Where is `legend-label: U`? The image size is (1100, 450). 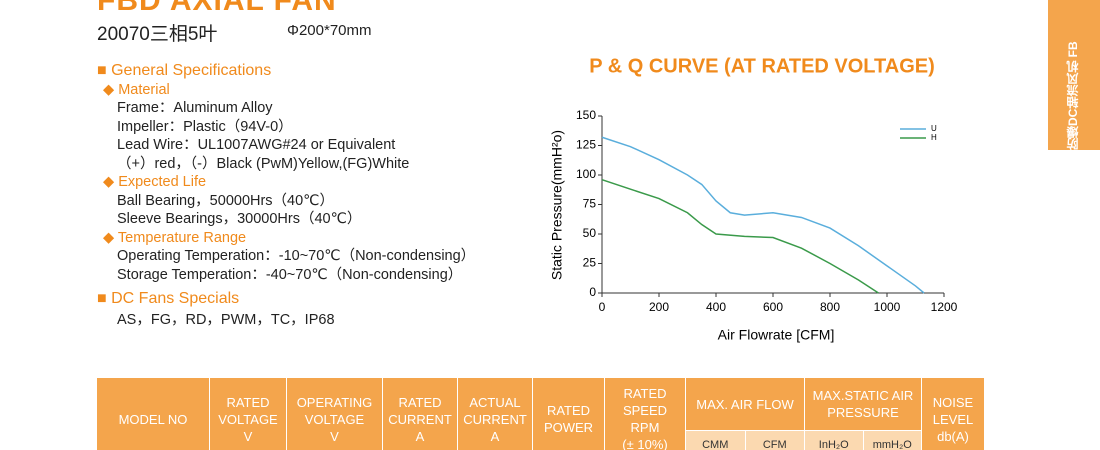
legend-label: U is located at coordinates (934, 128).